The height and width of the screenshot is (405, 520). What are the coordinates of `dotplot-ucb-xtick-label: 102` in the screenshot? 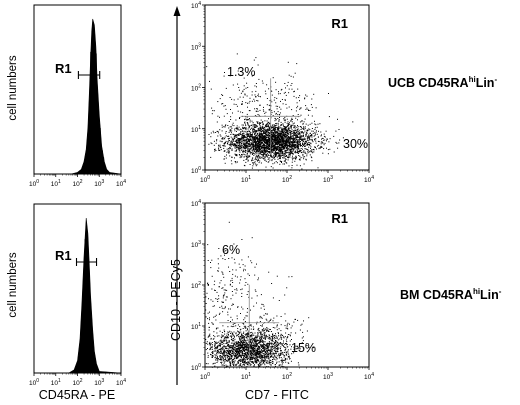 It's located at (287, 179).